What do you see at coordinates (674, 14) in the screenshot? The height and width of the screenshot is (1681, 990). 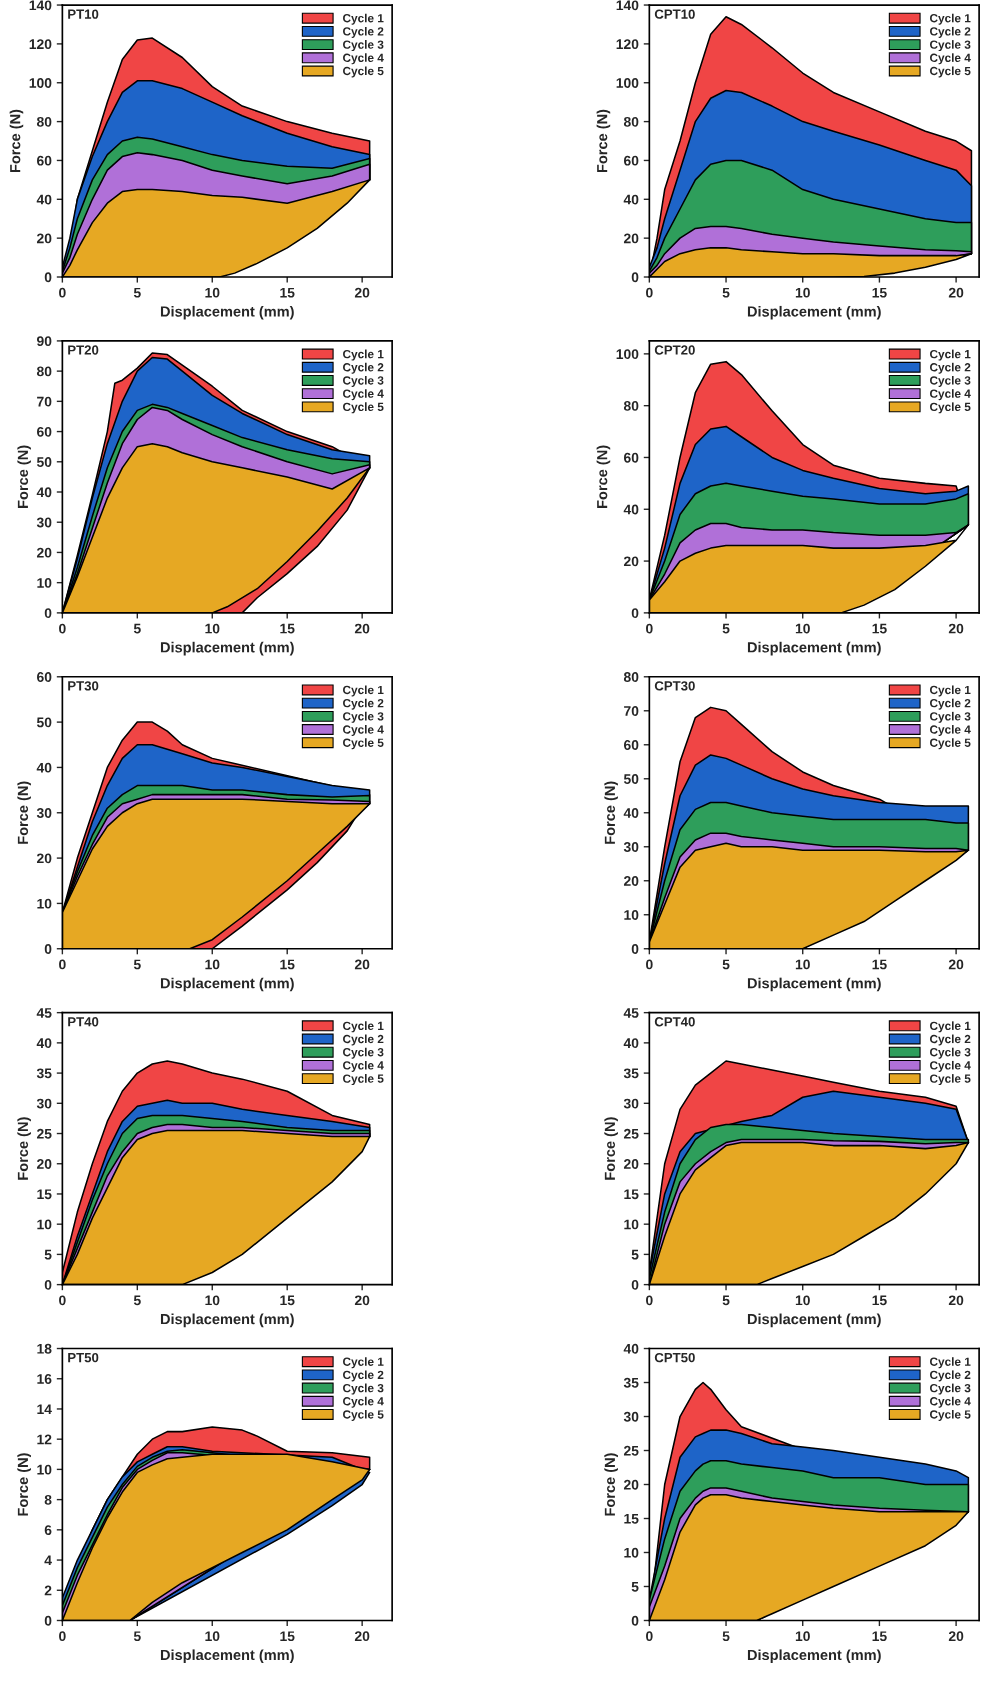 I see `chart-title: CPT10` at bounding box center [674, 14].